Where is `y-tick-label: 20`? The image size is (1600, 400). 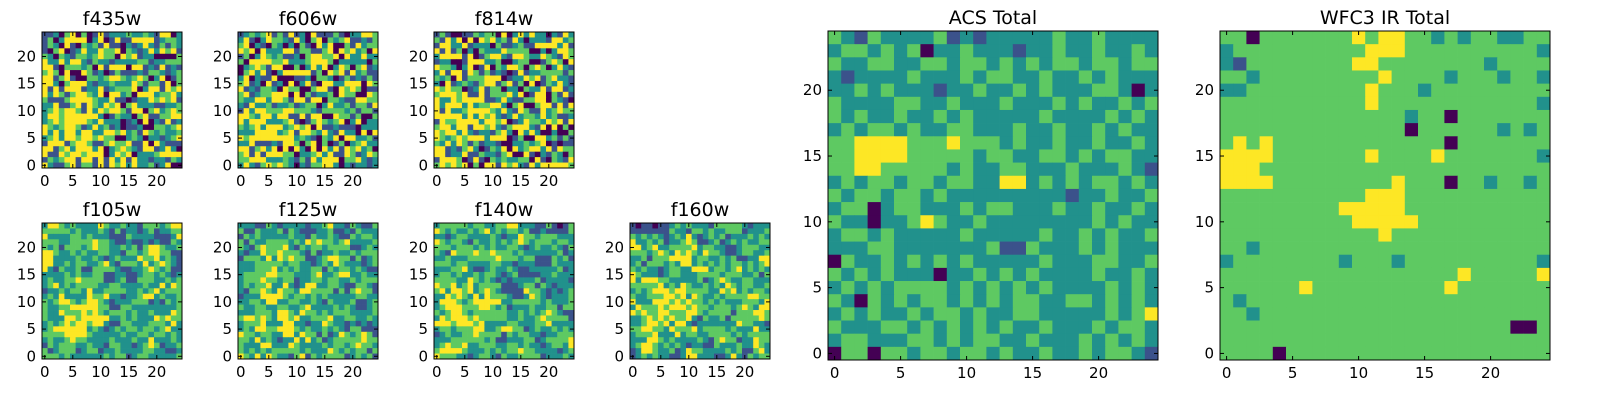 y-tick-label: 20 is located at coordinates (26, 247).